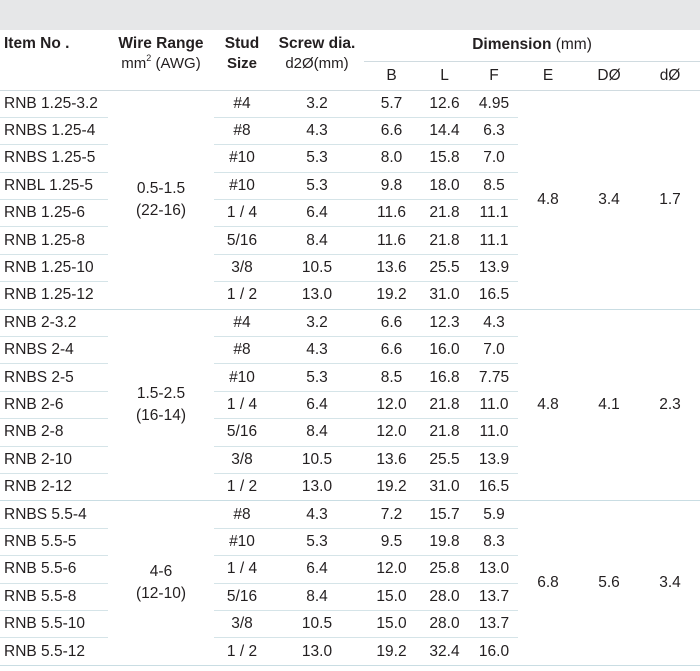 This screenshot has height=671, width=700. I want to click on dim-f-cell: 11.0, so click(494, 405).